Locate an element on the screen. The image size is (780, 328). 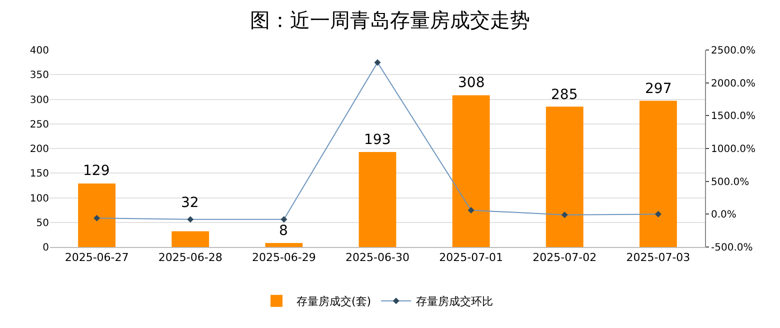
y-tick-label: 0 is located at coordinates (45, 248).